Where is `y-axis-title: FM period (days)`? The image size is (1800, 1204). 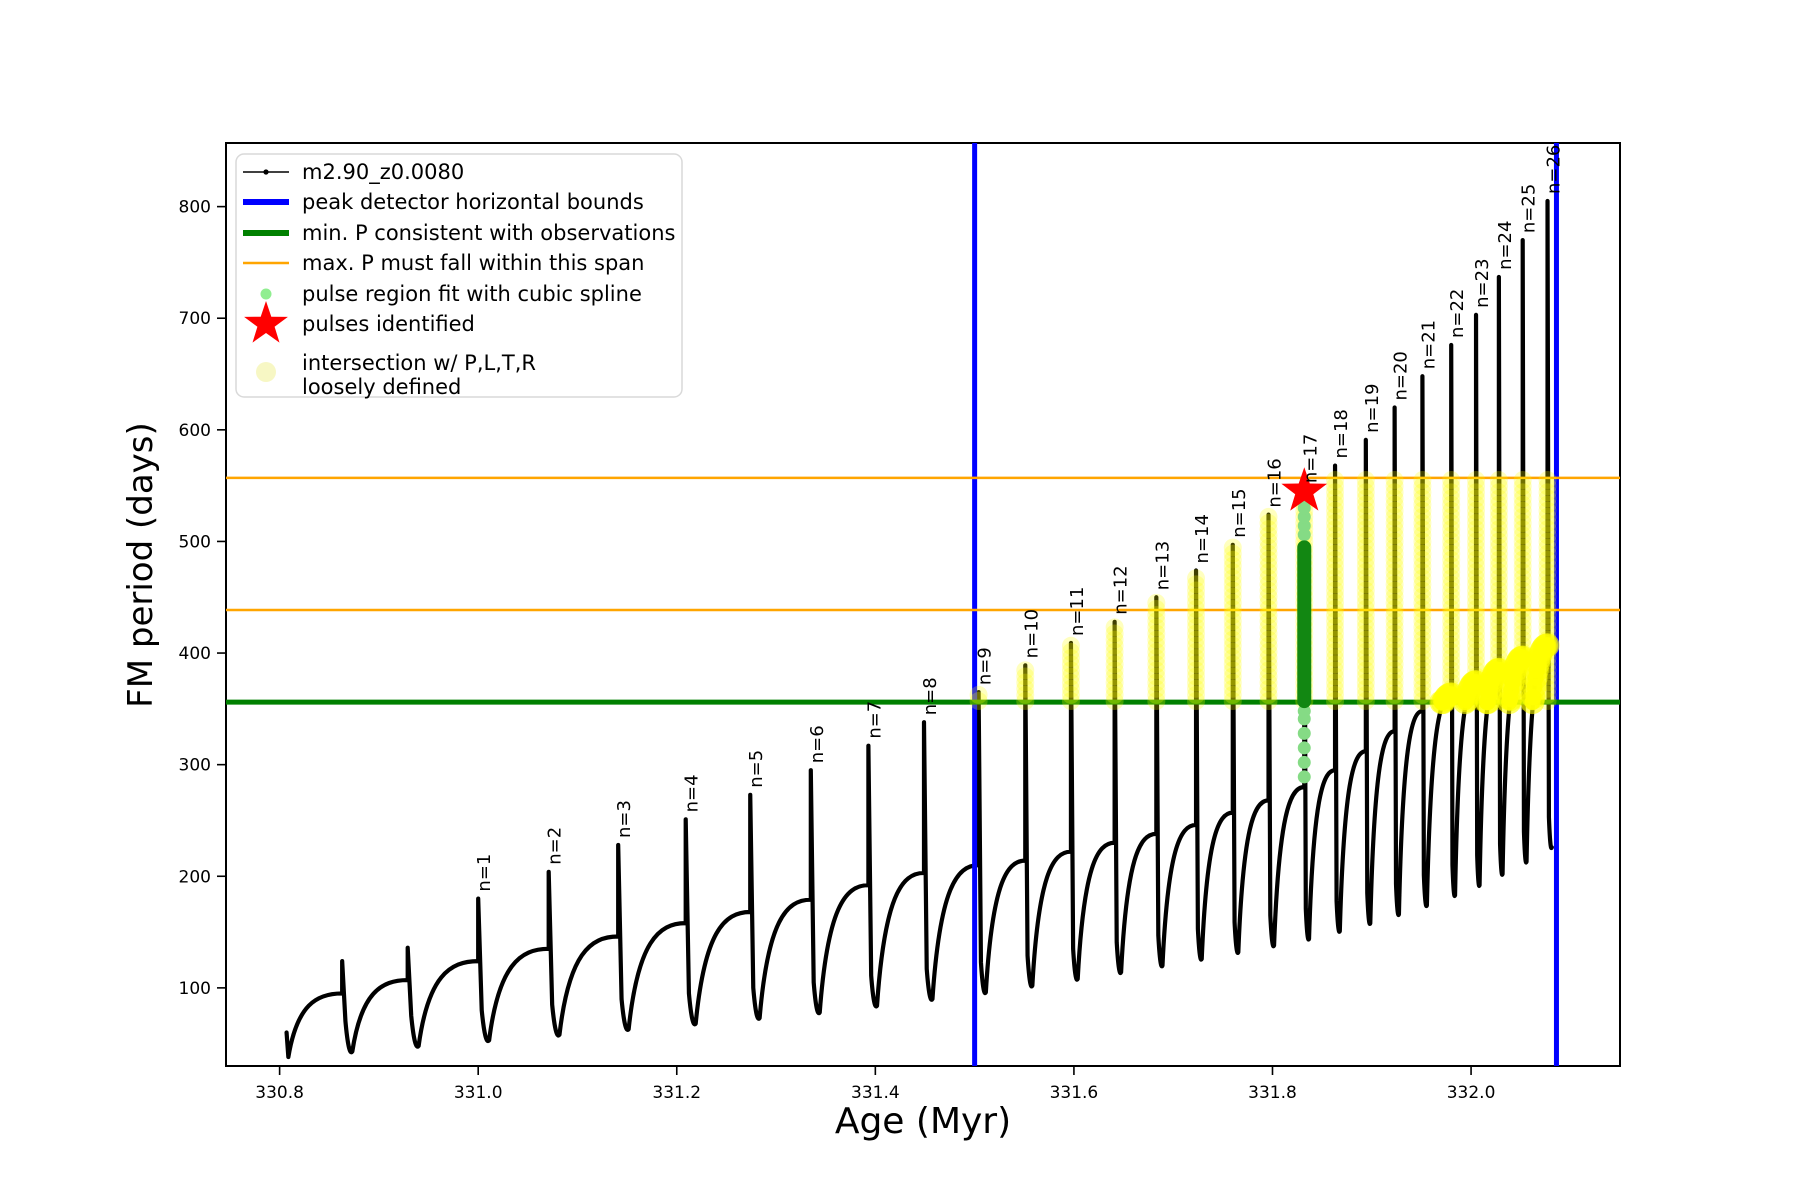
y-axis-title: FM period (days) is located at coordinates (141, 565).